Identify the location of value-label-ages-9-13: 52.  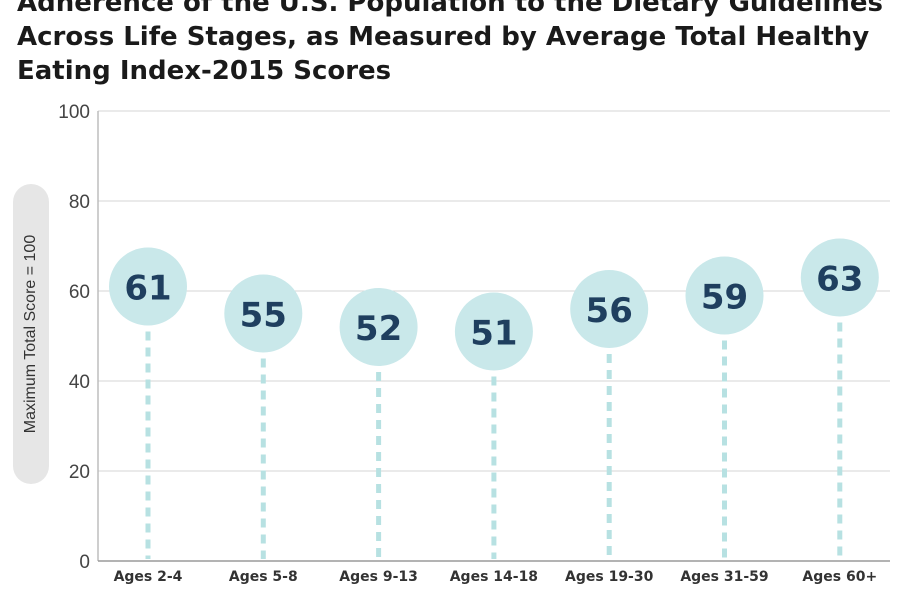
(378, 329).